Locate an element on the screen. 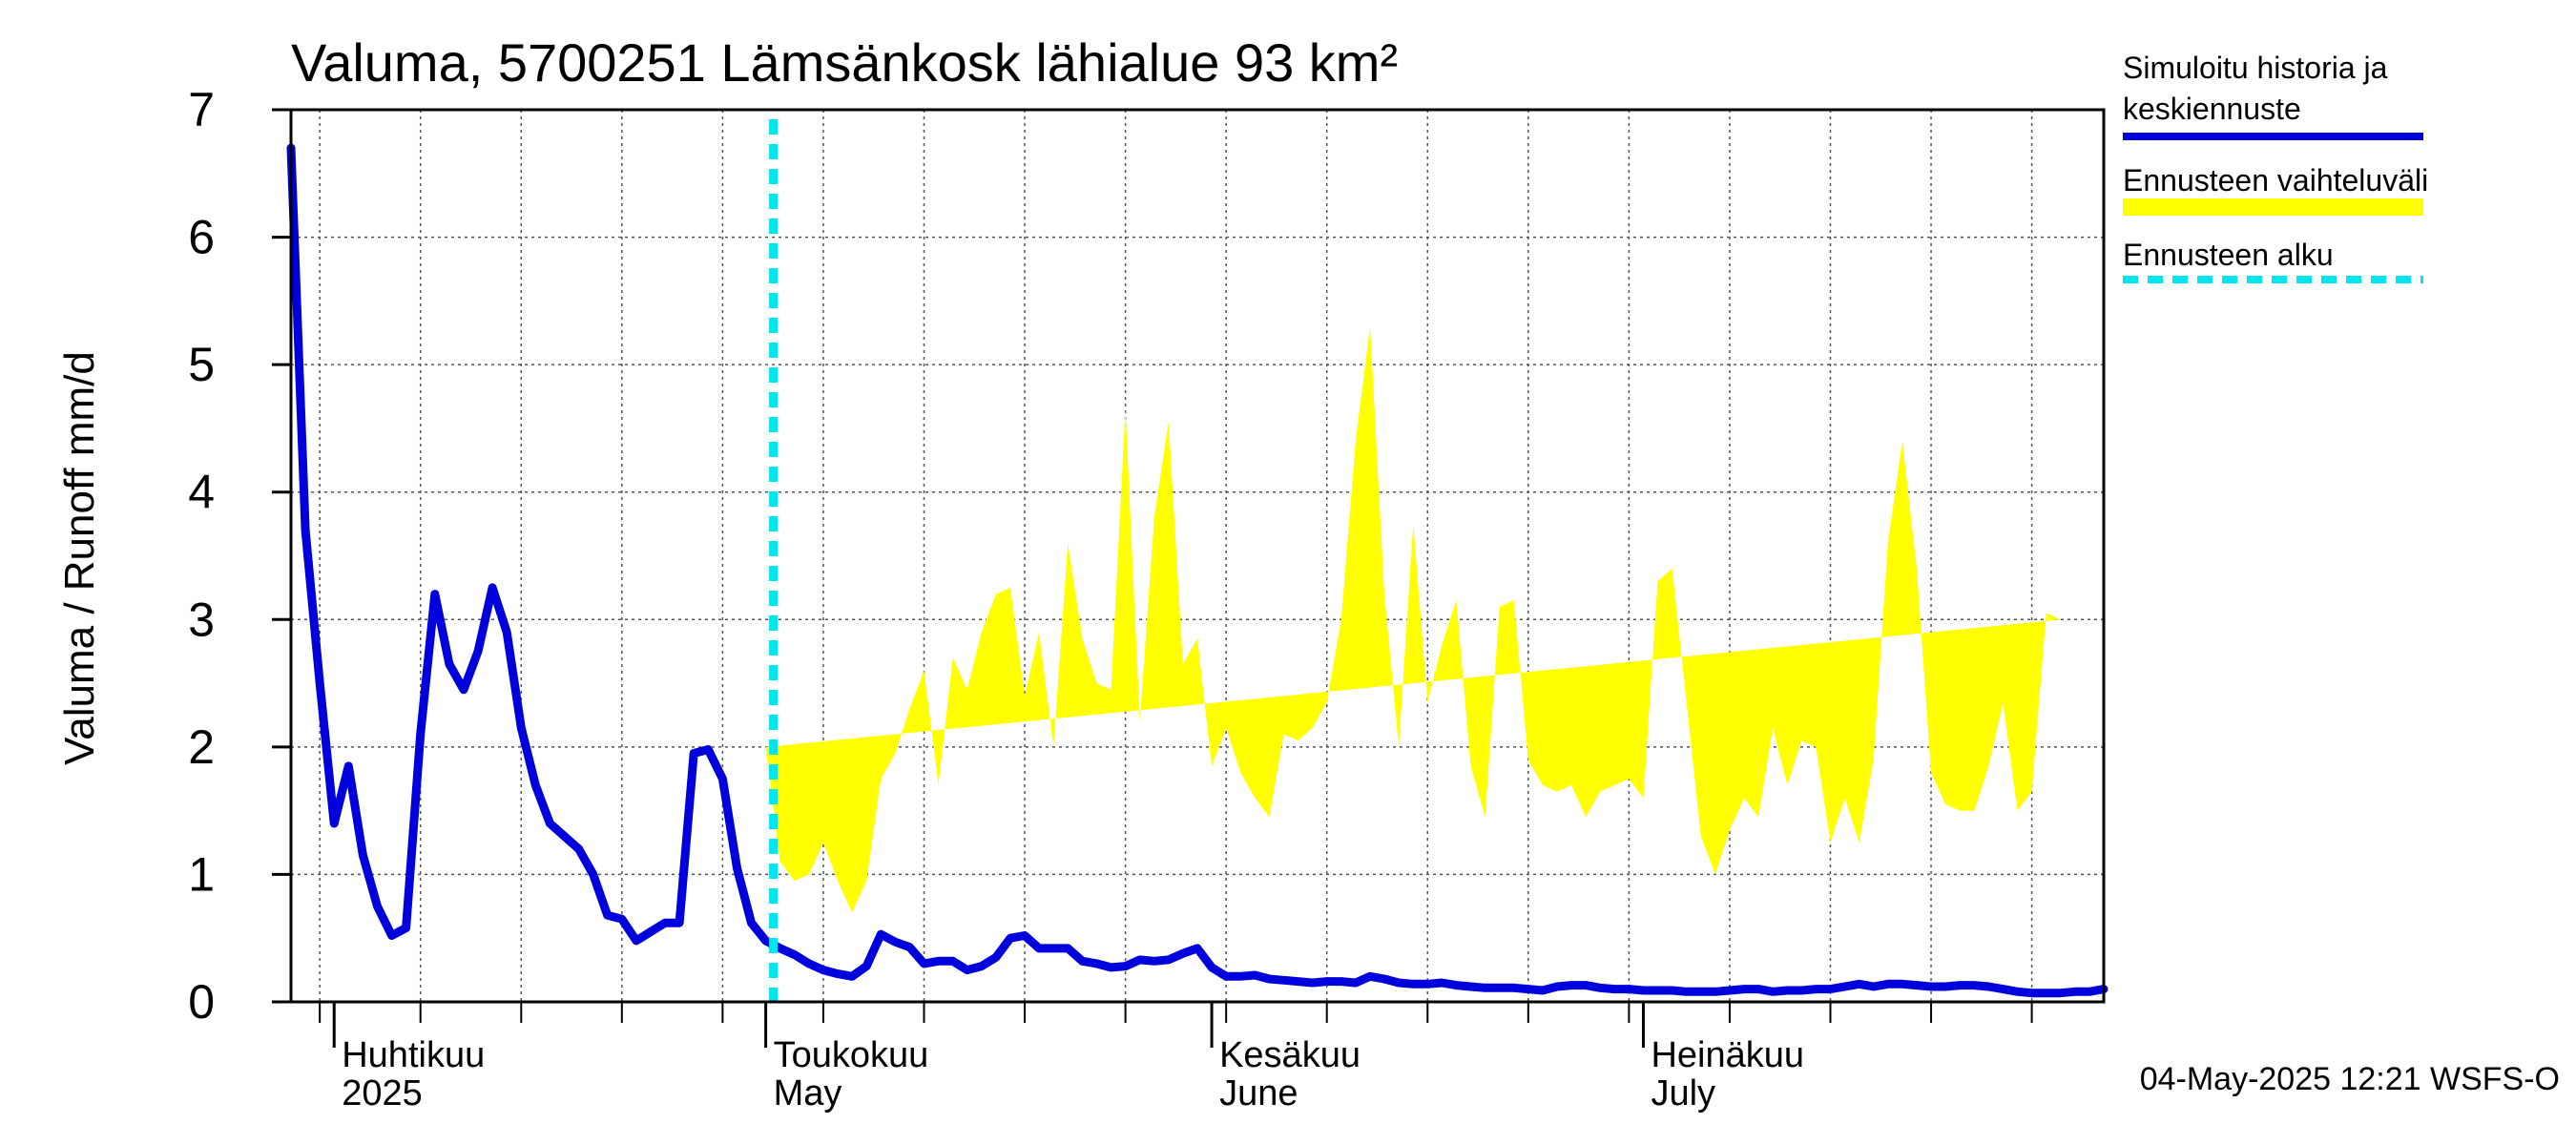 This screenshot has width=2576, height=1145. legend-label: Ennusteen alku is located at coordinates (2228, 255).